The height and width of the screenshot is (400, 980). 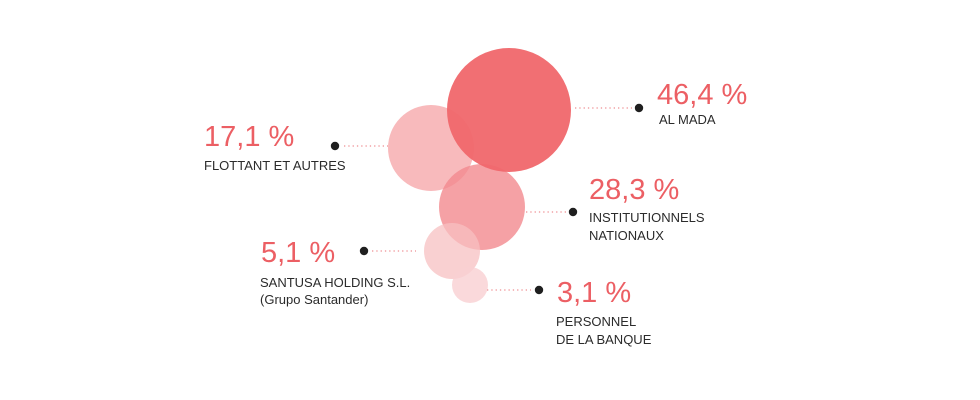 What do you see at coordinates (594, 293) in the screenshot?
I see `value-label-4: 3,1 %` at bounding box center [594, 293].